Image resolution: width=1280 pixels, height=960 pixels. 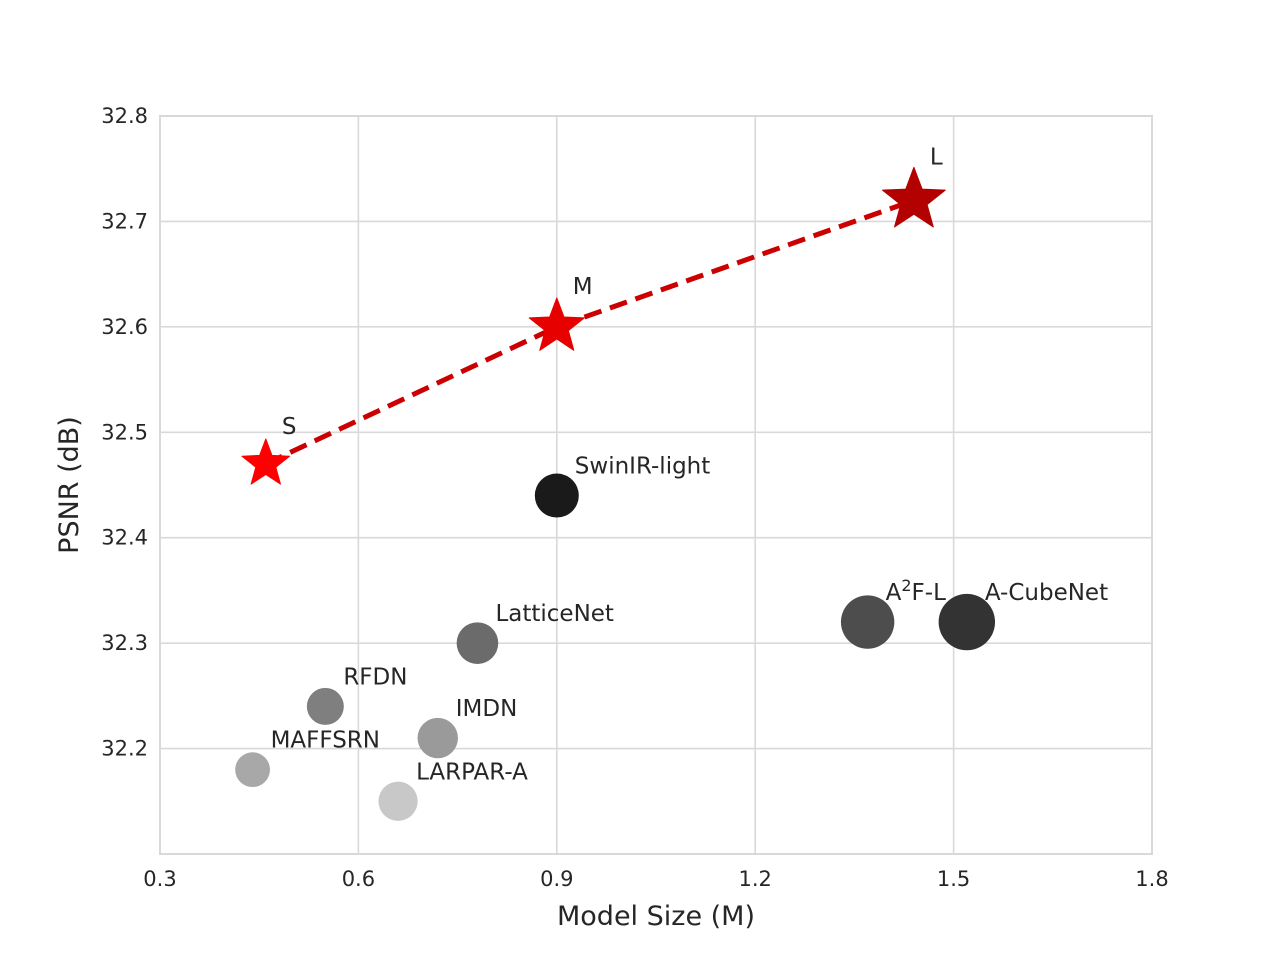 What do you see at coordinates (487, 709) in the screenshot?
I see `point-label-imdn: IMDN` at bounding box center [487, 709].